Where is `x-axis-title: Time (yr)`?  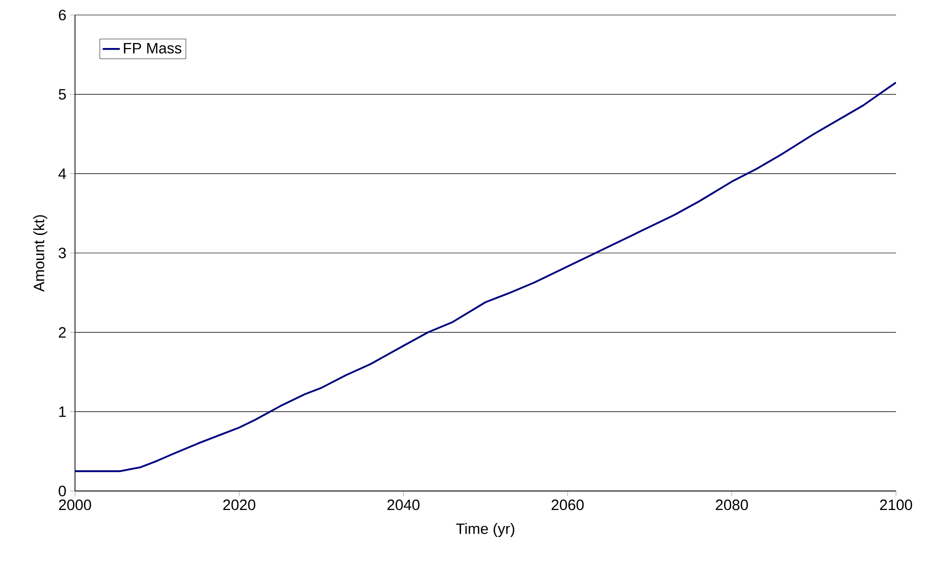 x-axis-title: Time (yr) is located at coordinates (485, 530).